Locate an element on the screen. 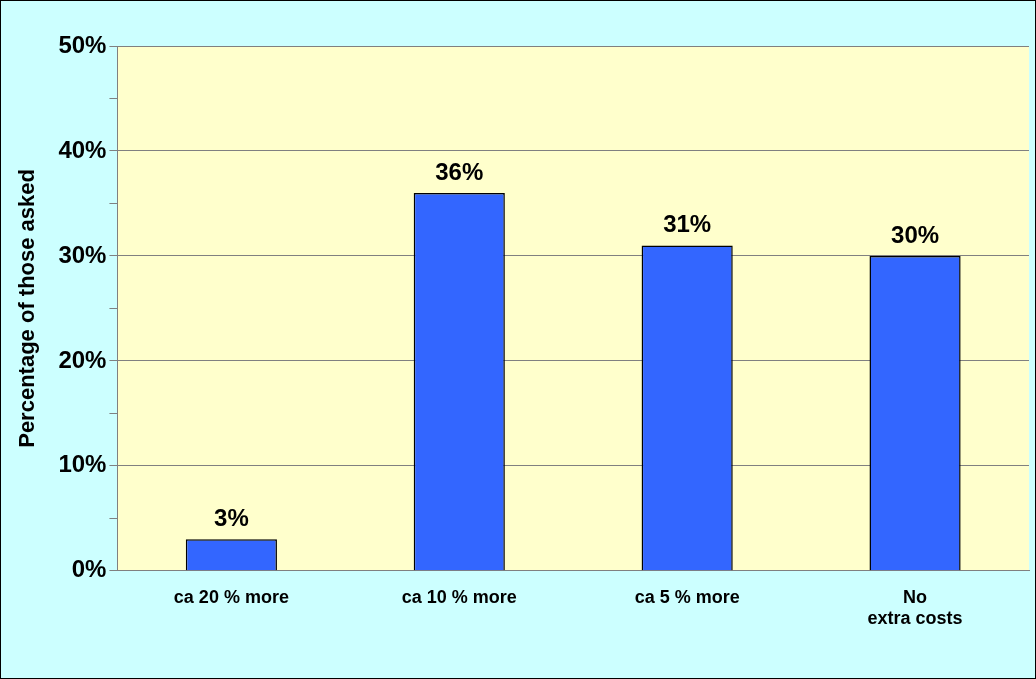 This screenshot has height=679, width=1036. x-tick-label: ca 20 % more is located at coordinates (231, 596).